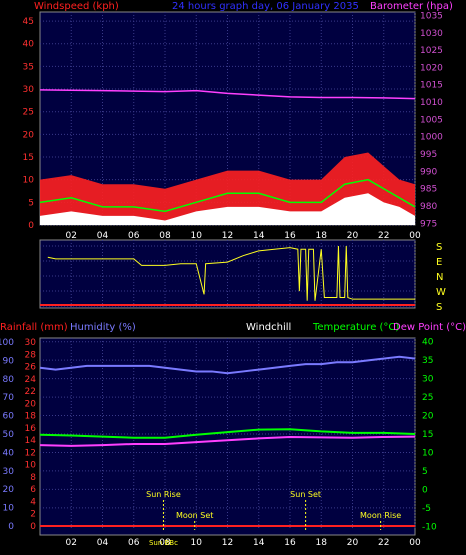 The width and height of the screenshot is (466, 555). I want to click on rainfall-y-tick-label: 18, so click(31, 417).